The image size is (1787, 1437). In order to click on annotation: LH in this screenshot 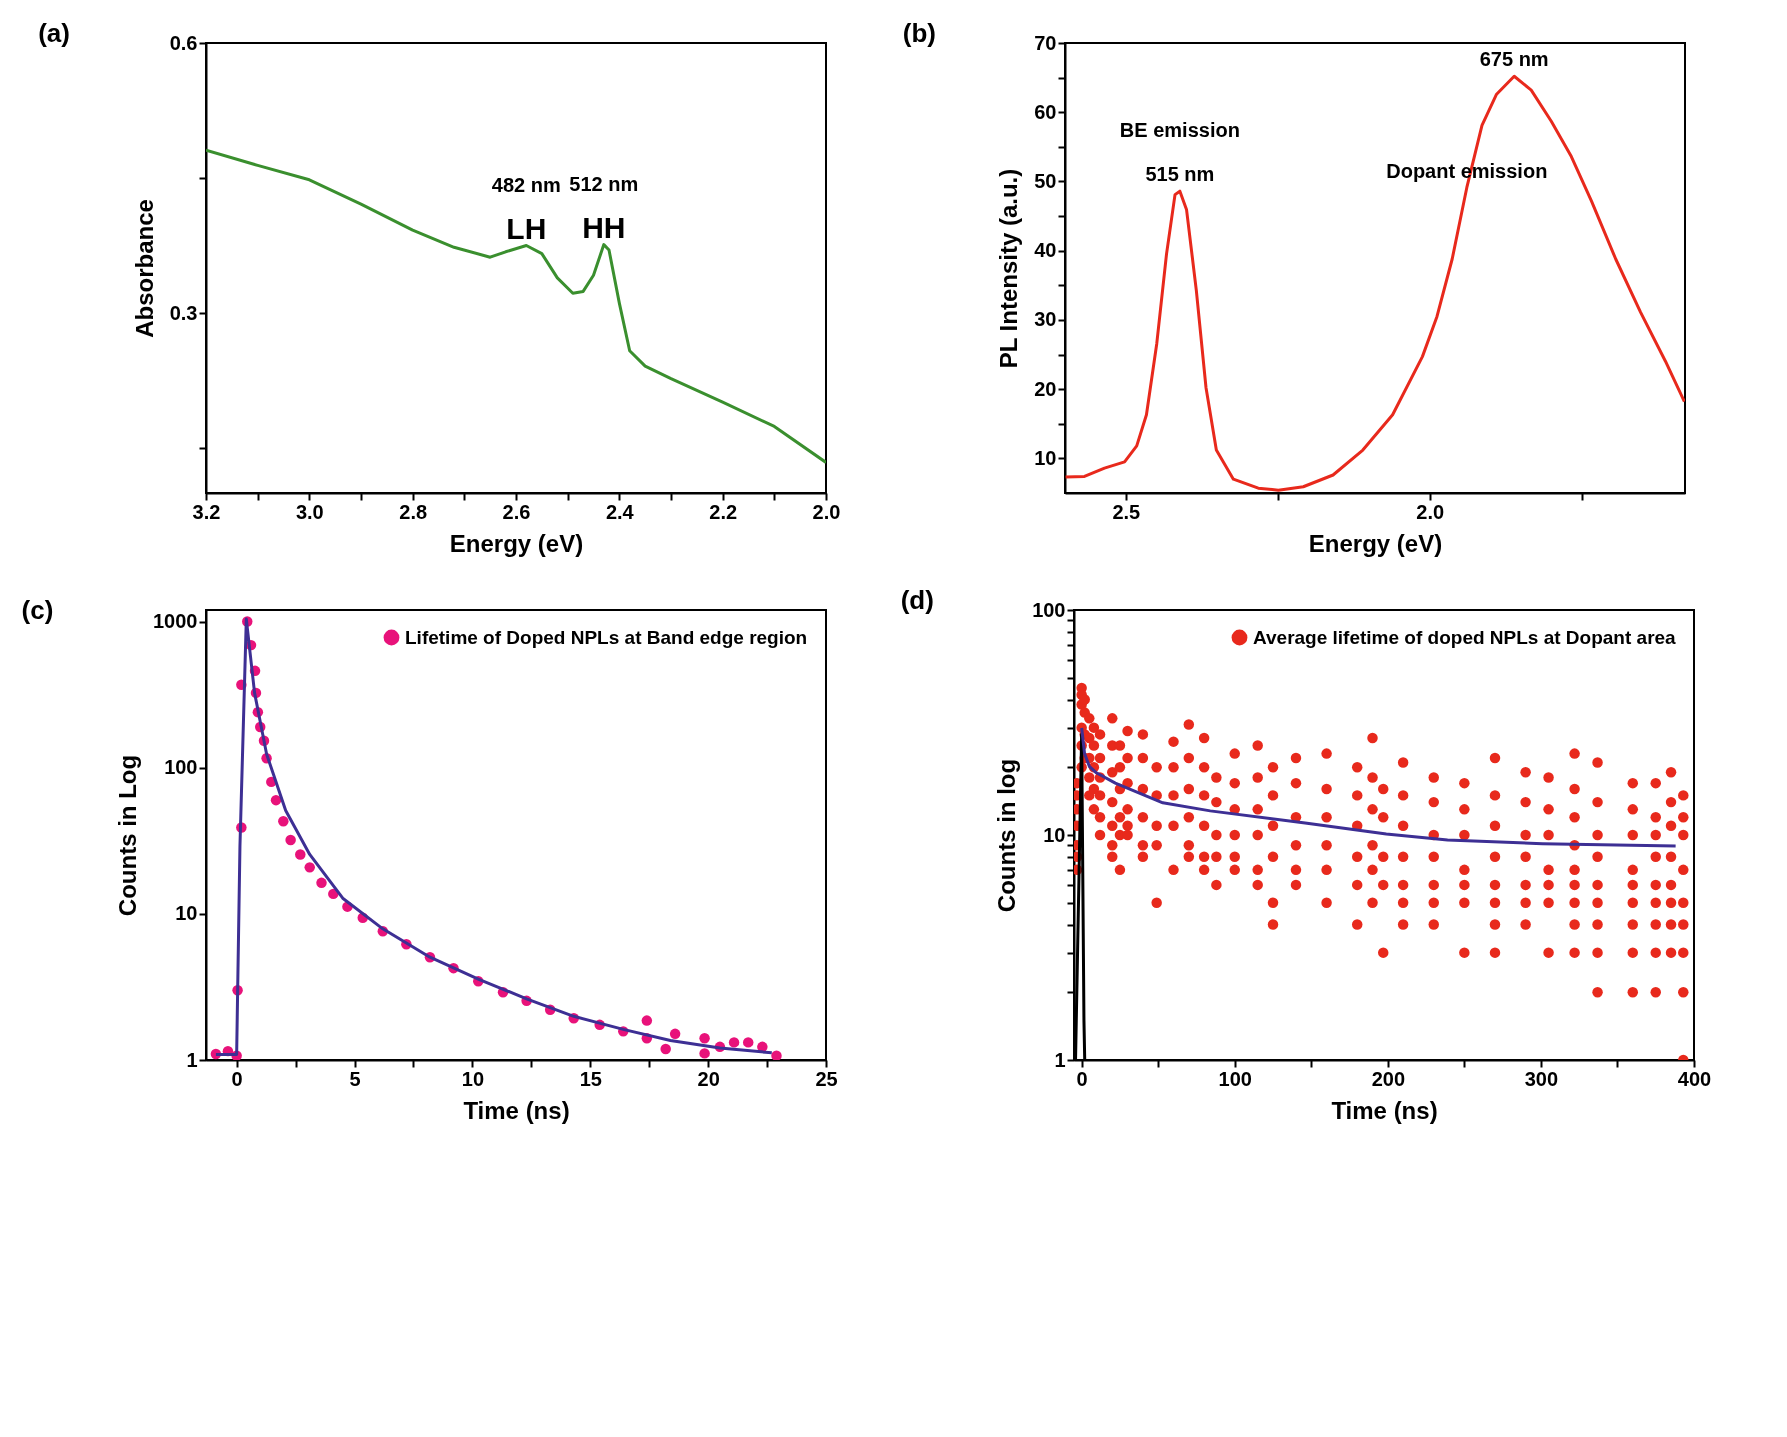, I will do `click(526, 228)`.